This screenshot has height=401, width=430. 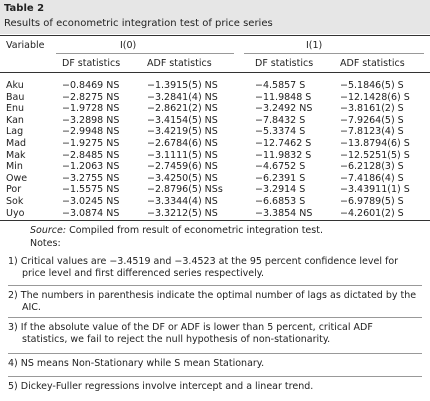 What do you see at coordinates (372, 201) in the screenshot?
I see `cell: −6.9789(5) S` at bounding box center [372, 201].